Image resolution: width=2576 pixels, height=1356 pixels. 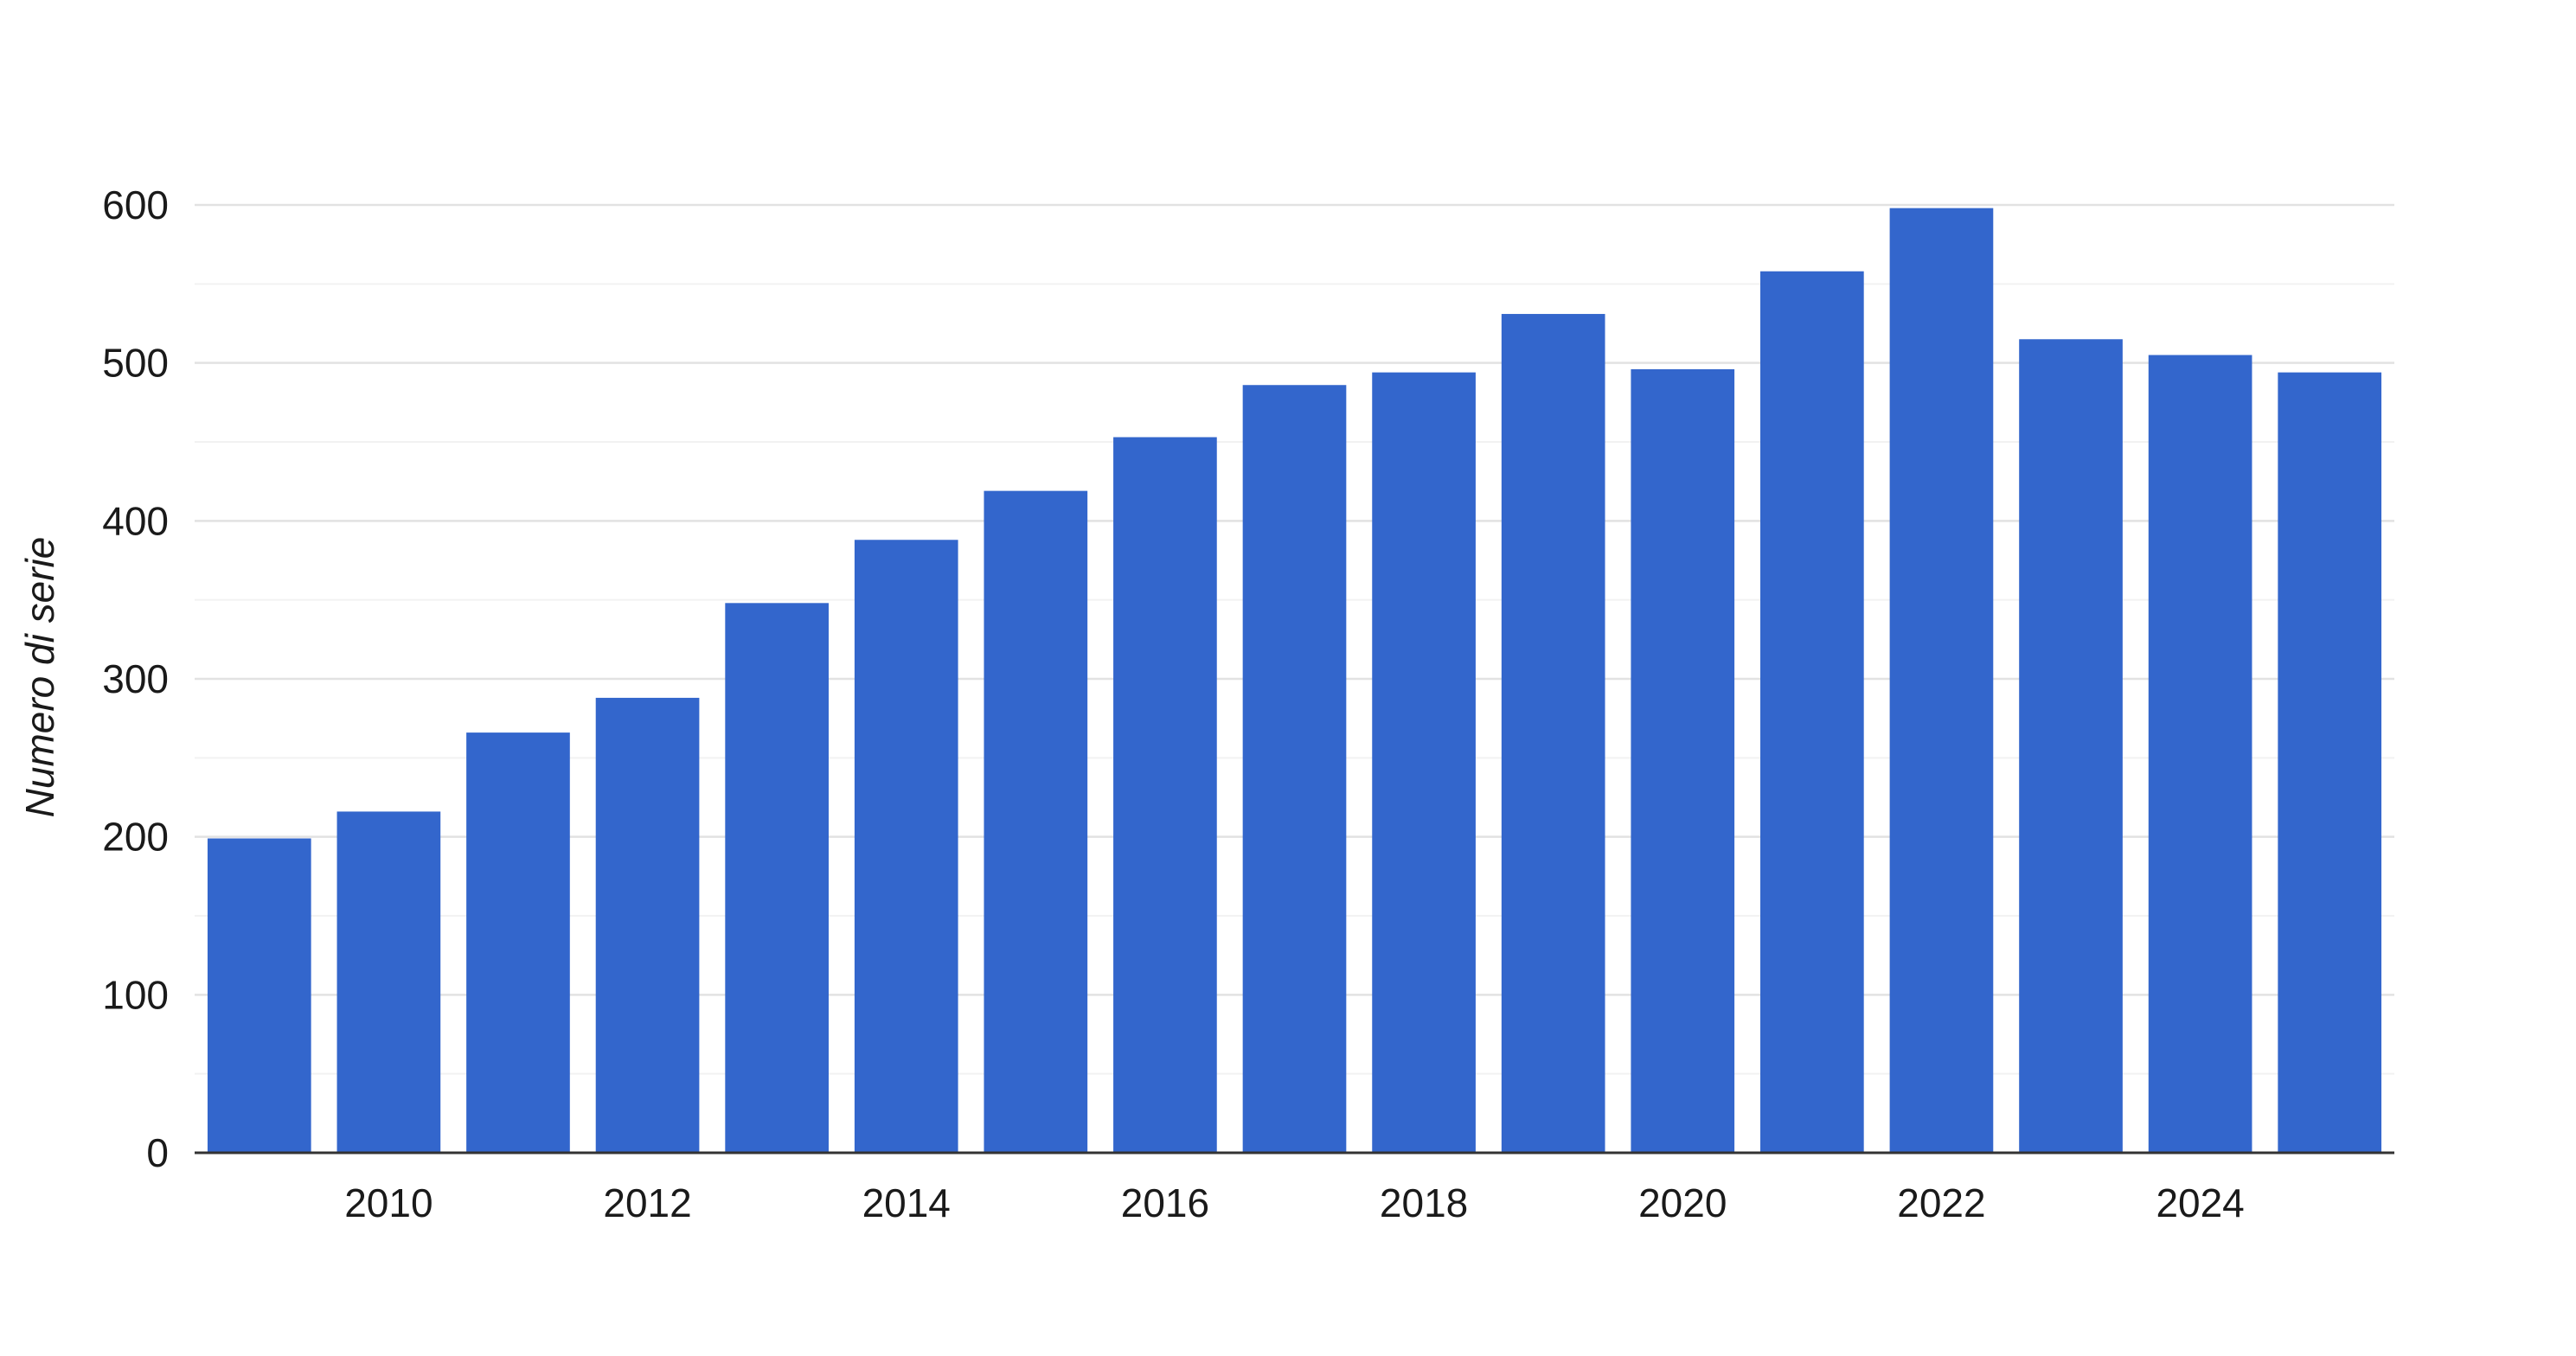 I want to click on y-axis-title: Numero di serie, so click(x=39, y=677).